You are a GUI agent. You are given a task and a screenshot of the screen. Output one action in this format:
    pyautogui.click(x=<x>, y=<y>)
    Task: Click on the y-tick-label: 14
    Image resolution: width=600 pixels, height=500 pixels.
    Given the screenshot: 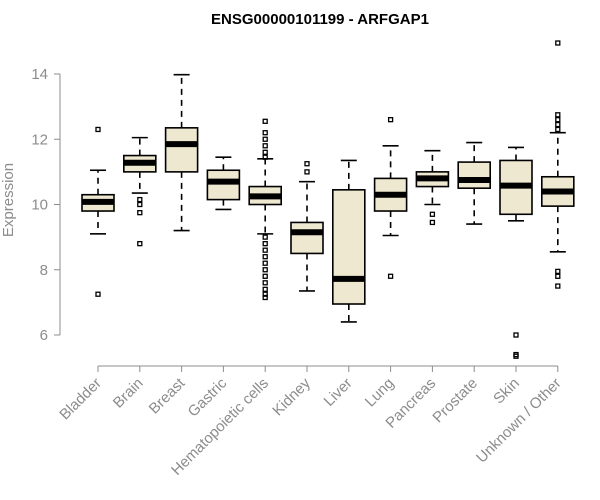 What is the action you would take?
    pyautogui.click(x=39, y=74)
    